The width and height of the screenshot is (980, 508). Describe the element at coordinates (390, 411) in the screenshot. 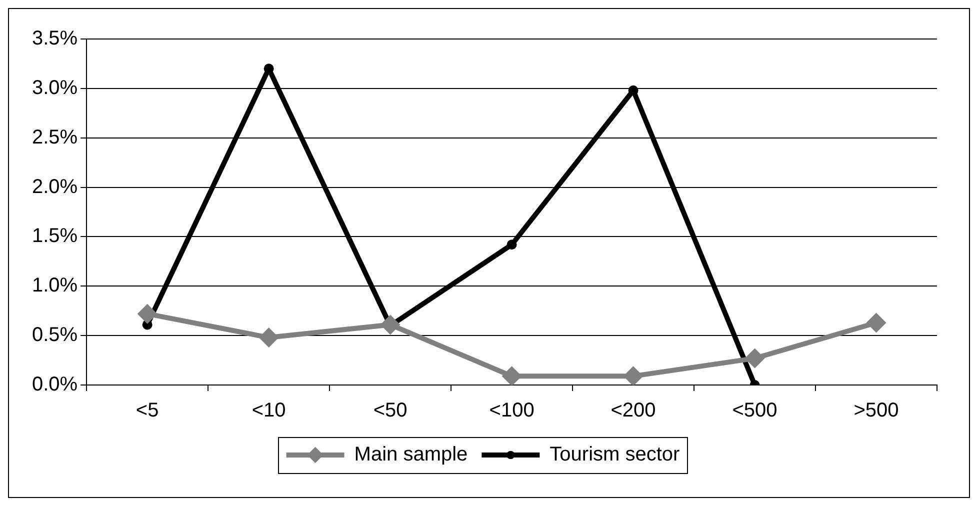

I see `x-tick-label: <50` at that location.